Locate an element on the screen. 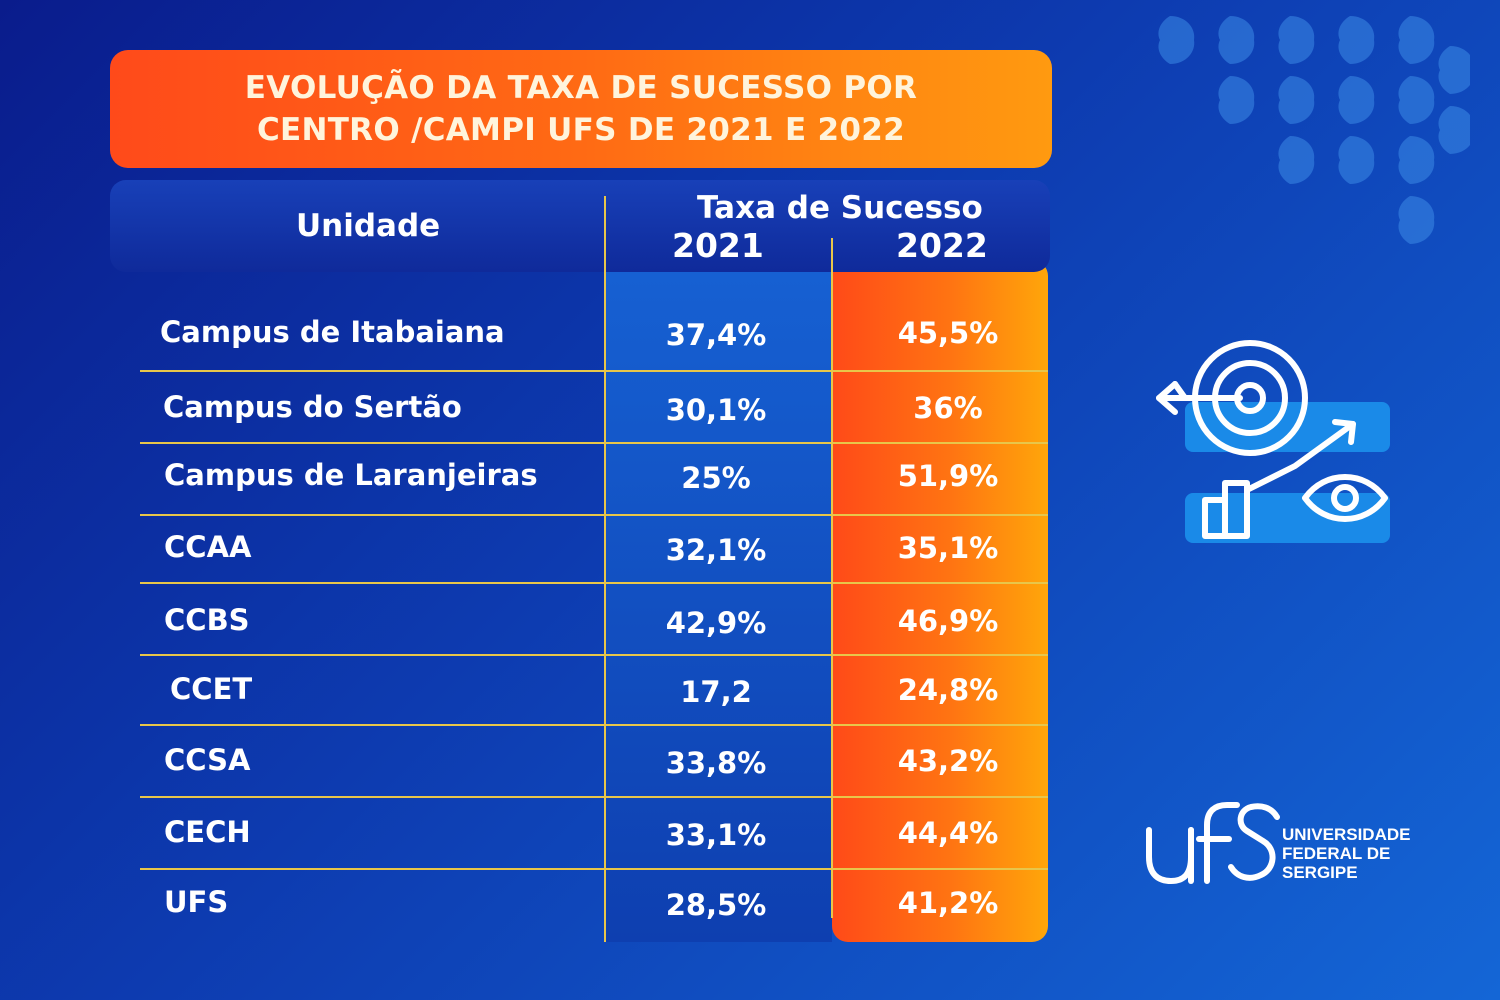 This screenshot has height=1000, width=1500. row-unidade-label: CCBS is located at coordinates (207, 620).